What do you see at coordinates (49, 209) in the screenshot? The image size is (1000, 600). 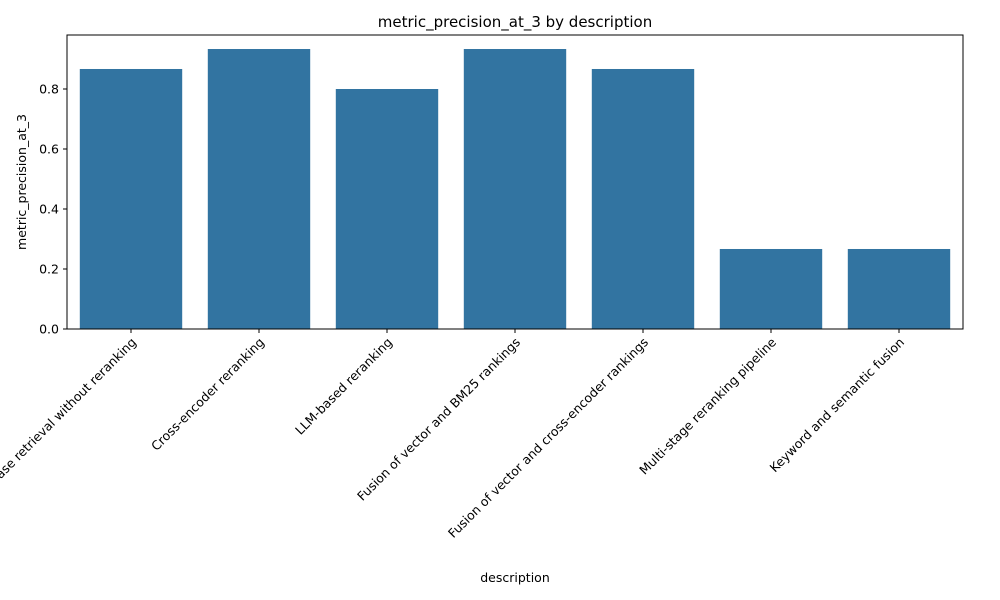 I see `y-tick-label: 0.4` at bounding box center [49, 209].